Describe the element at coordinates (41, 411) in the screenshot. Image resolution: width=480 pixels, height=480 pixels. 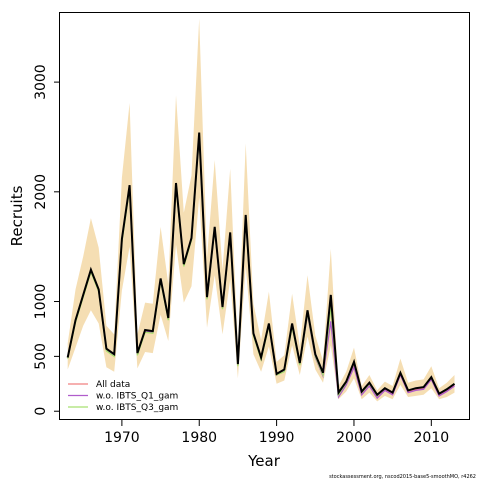
I see `y-tick-label: 0` at that location.